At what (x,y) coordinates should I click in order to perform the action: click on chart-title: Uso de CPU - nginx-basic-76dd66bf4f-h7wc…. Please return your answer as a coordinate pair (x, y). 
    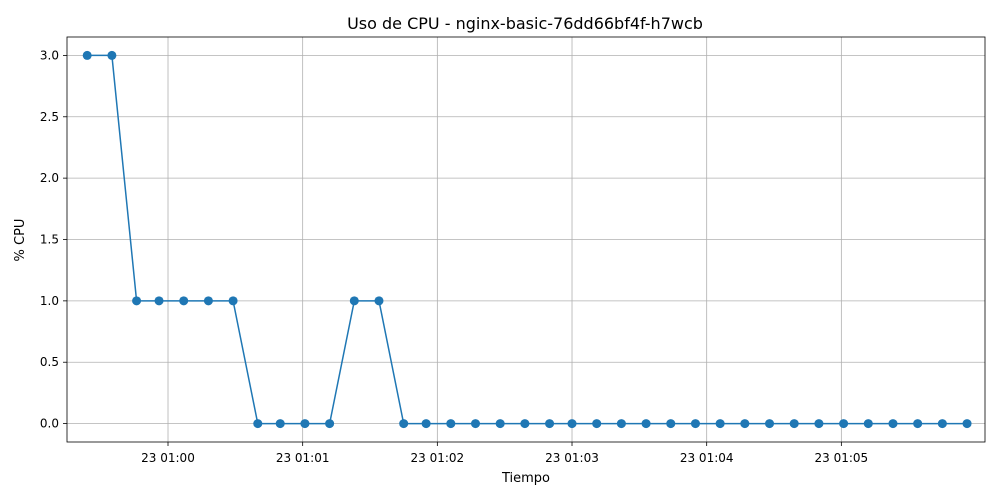
    Looking at the image, I should click on (525, 23).